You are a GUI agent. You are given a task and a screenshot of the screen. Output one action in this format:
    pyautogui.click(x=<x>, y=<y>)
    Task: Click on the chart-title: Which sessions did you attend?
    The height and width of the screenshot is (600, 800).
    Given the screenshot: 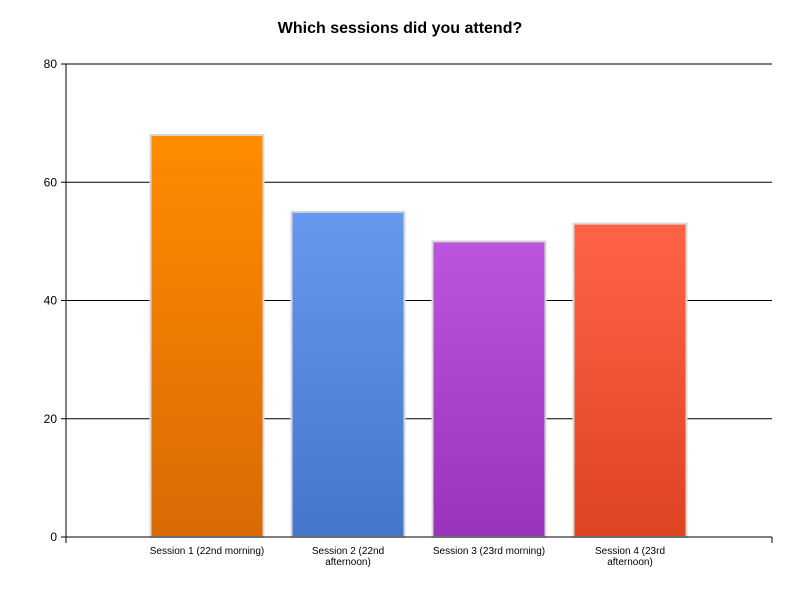 What is the action you would take?
    pyautogui.click(x=400, y=28)
    